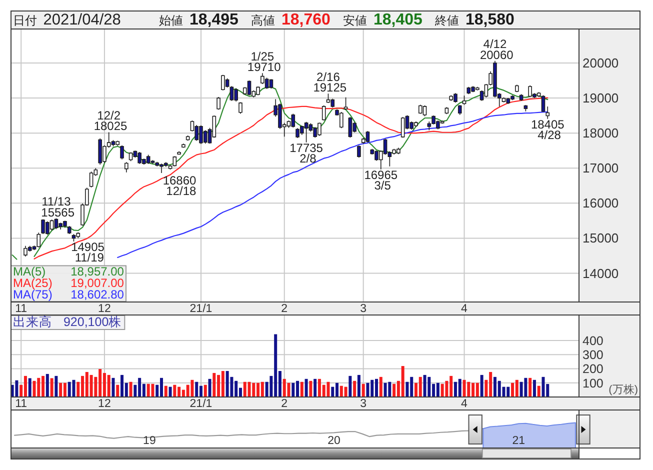 The width and height of the screenshot is (653, 470). What do you see at coordinates (88, 252) in the screenshot?
I see `annotation: 14905 11/19` at bounding box center [88, 252].